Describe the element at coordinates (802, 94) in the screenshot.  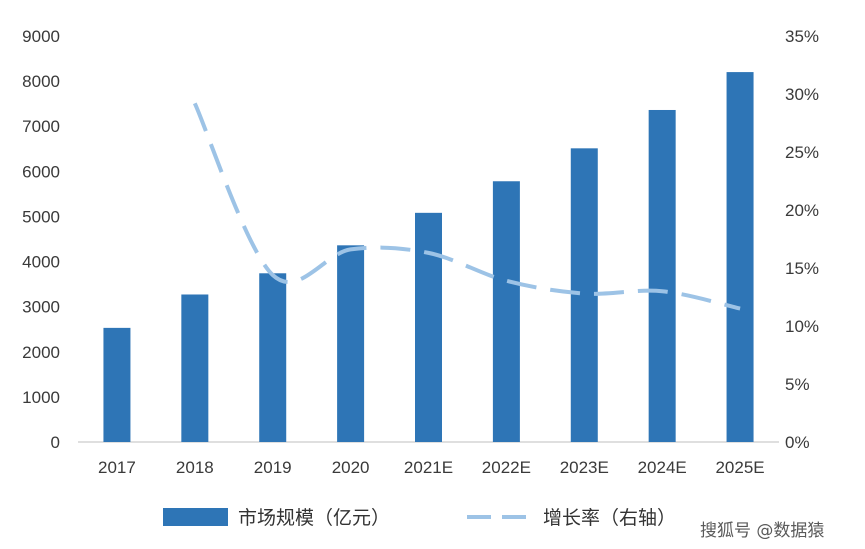
I see `y-right-tick-label: 30%` at that location.